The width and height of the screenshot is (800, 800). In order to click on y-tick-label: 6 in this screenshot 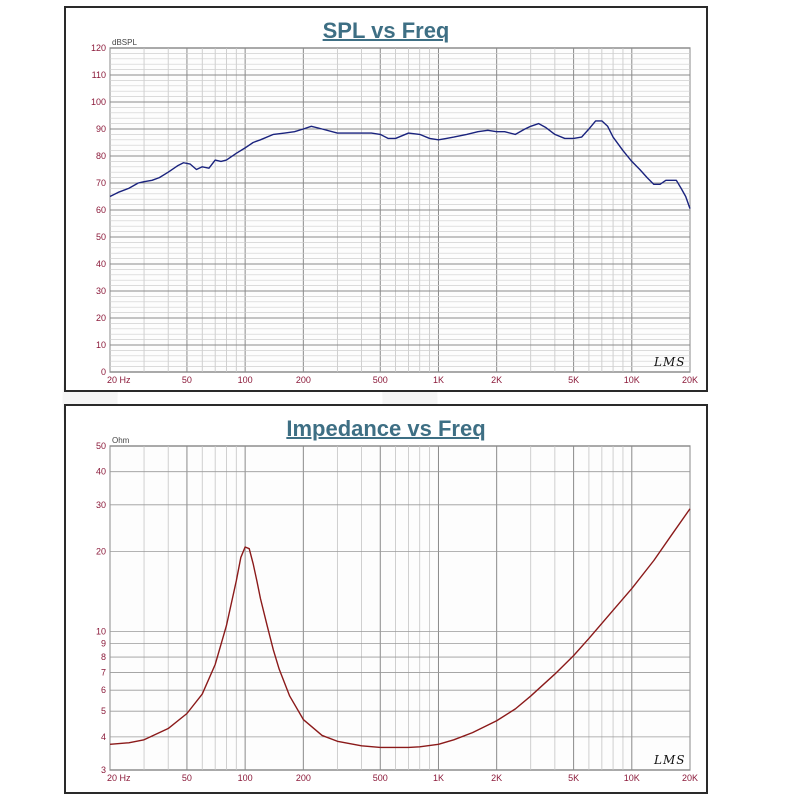, I will do `click(103, 690)`.